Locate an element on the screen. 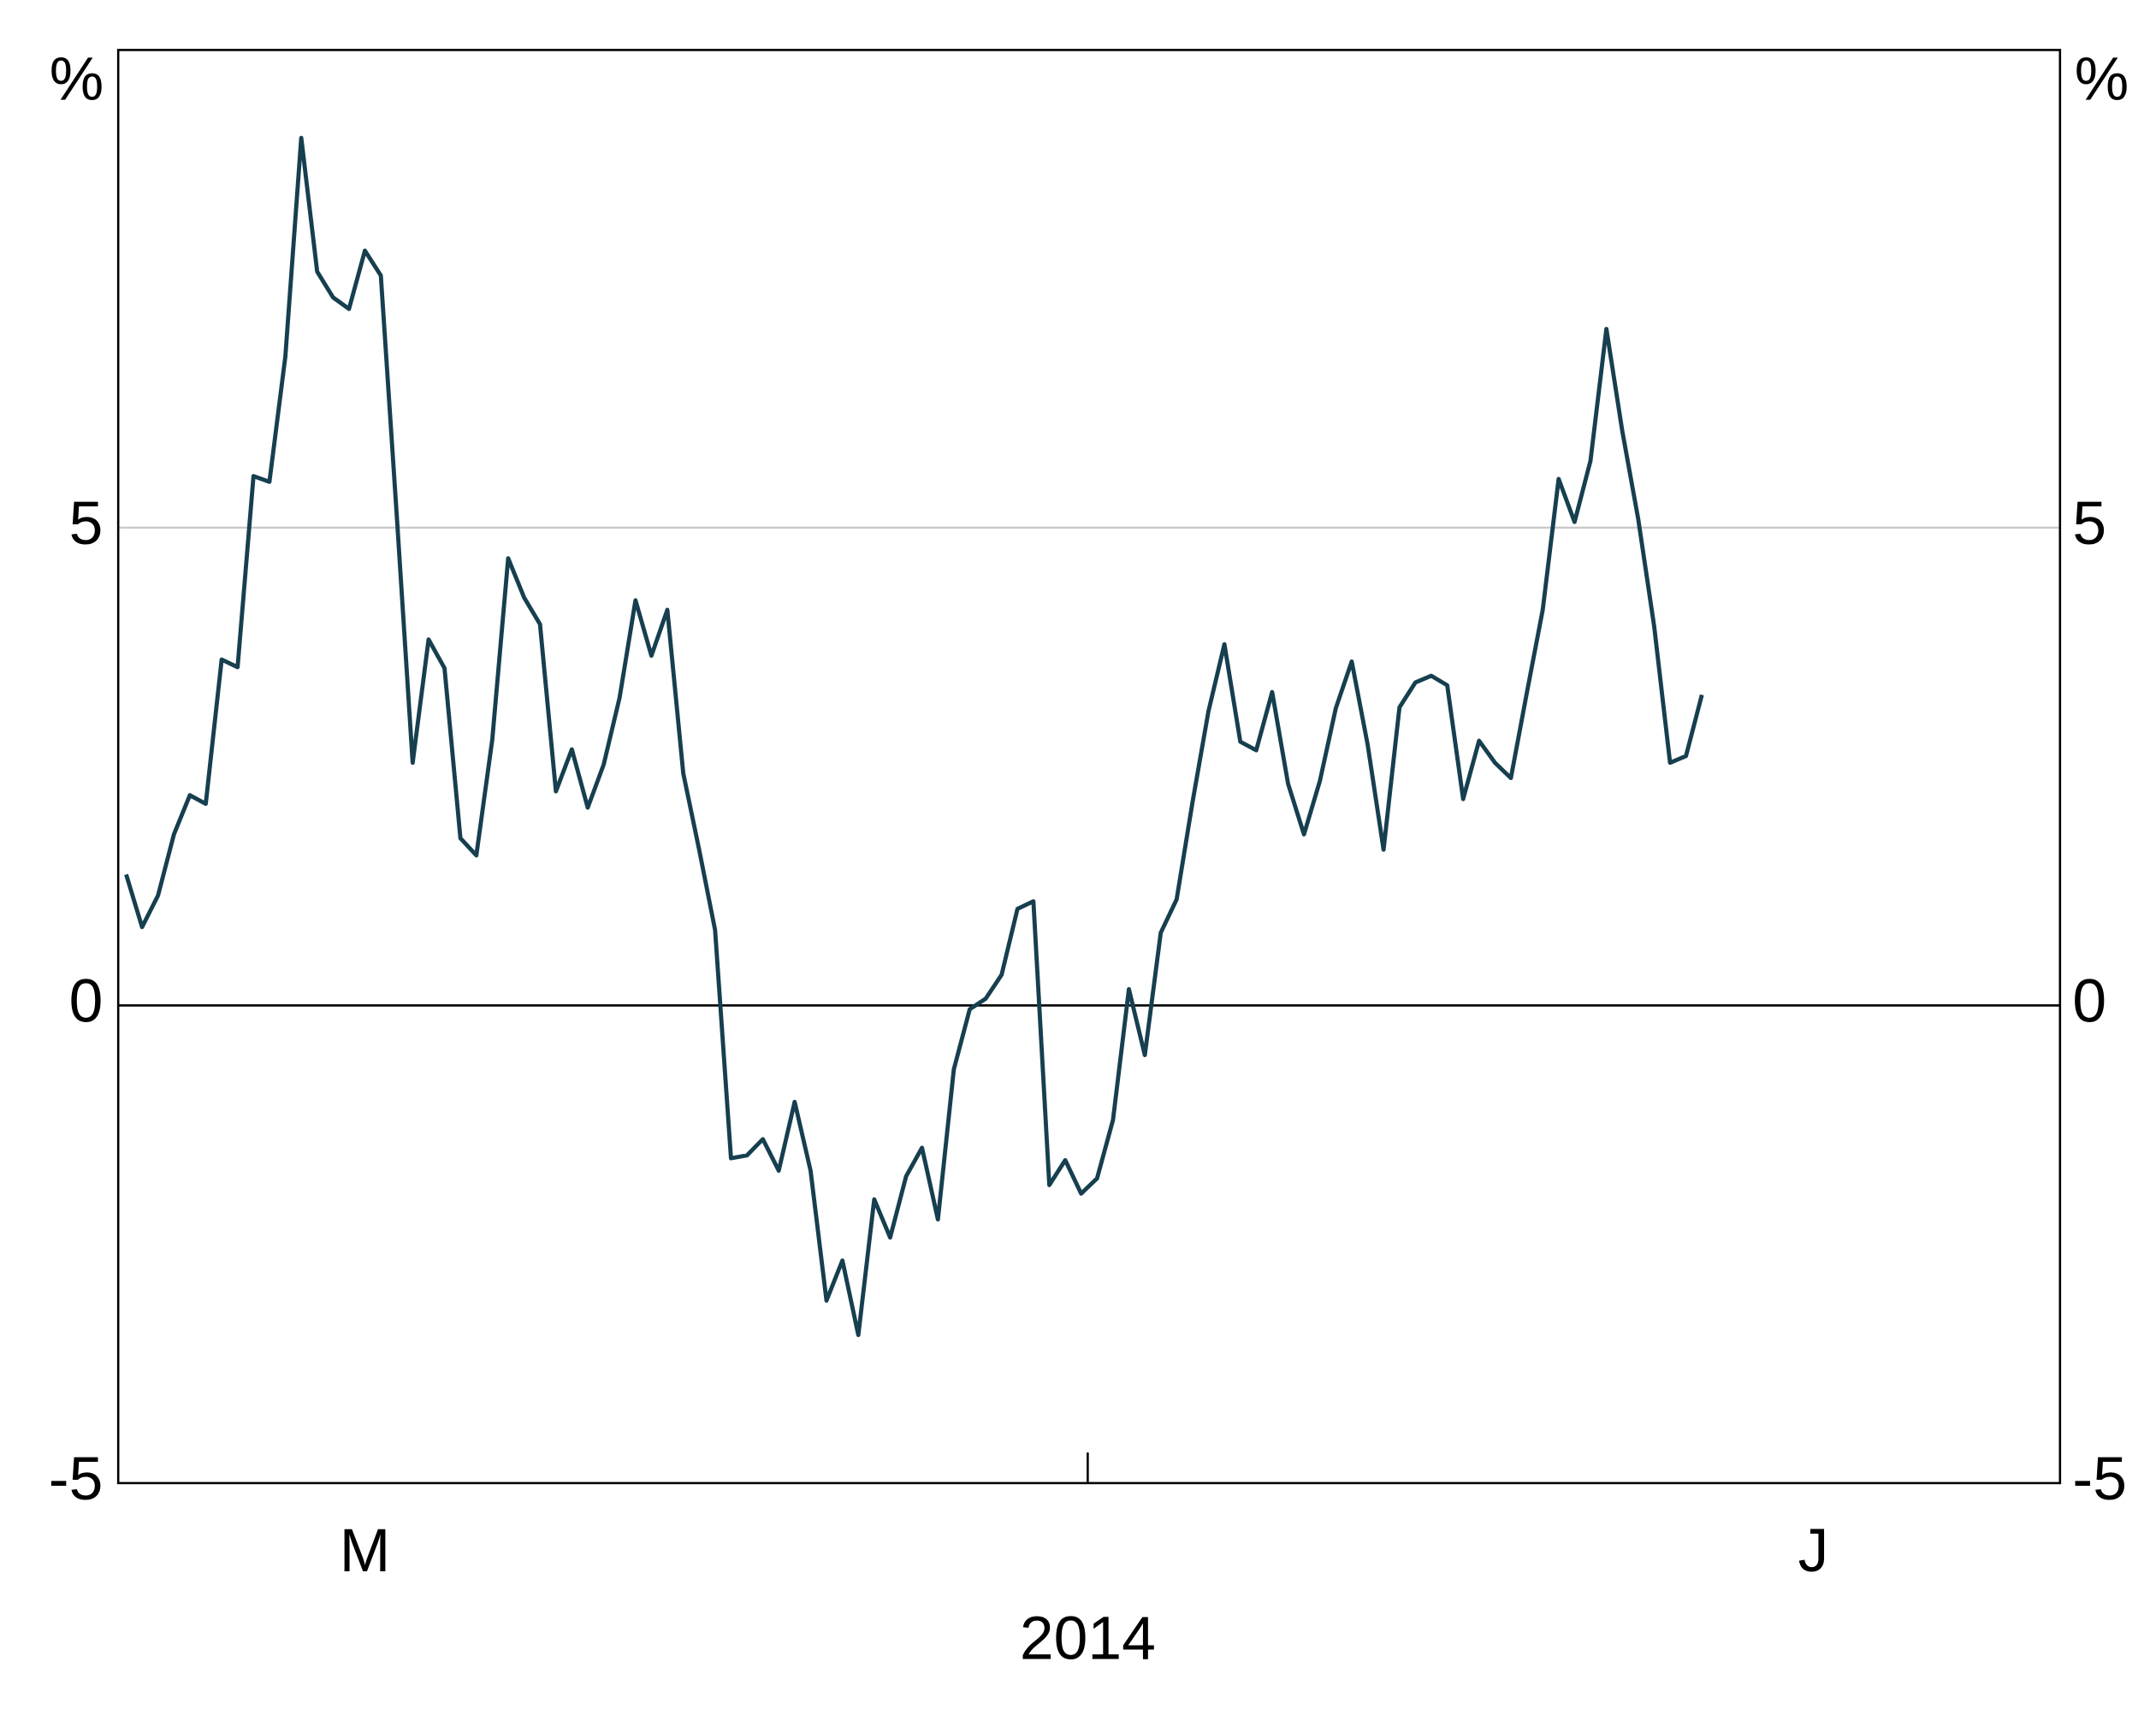 The width and height of the screenshot is (2156, 1715). y-tick-label: -5 is located at coordinates (76, 1479).